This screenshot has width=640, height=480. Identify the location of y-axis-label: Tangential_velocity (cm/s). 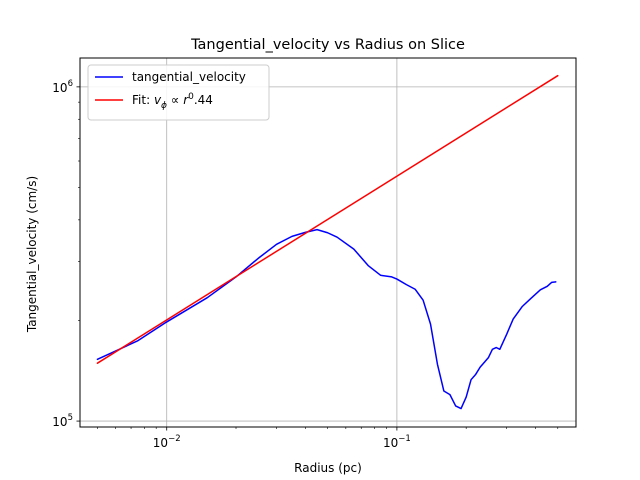
(32, 254).